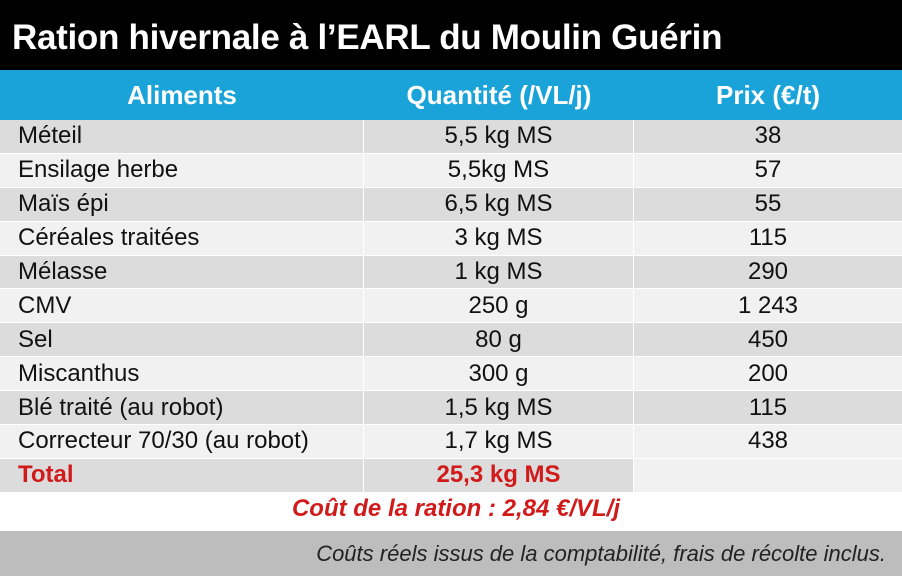 Image resolution: width=902 pixels, height=576 pixels. Describe the element at coordinates (182, 340) in the screenshot. I see `cell-aliment: Sel` at that location.